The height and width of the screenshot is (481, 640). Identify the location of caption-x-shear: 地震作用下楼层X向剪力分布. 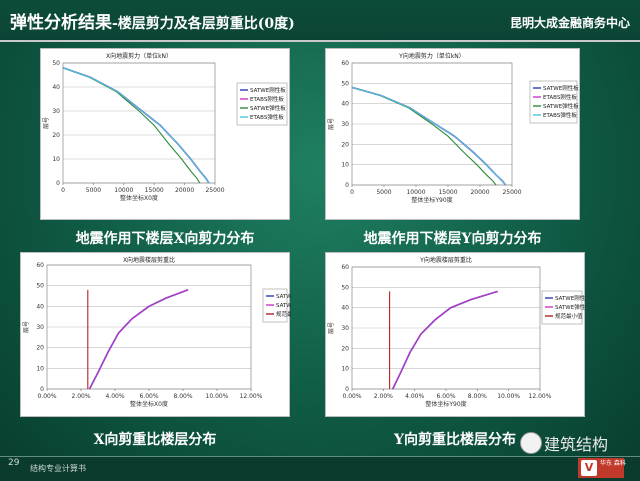
(165, 239).